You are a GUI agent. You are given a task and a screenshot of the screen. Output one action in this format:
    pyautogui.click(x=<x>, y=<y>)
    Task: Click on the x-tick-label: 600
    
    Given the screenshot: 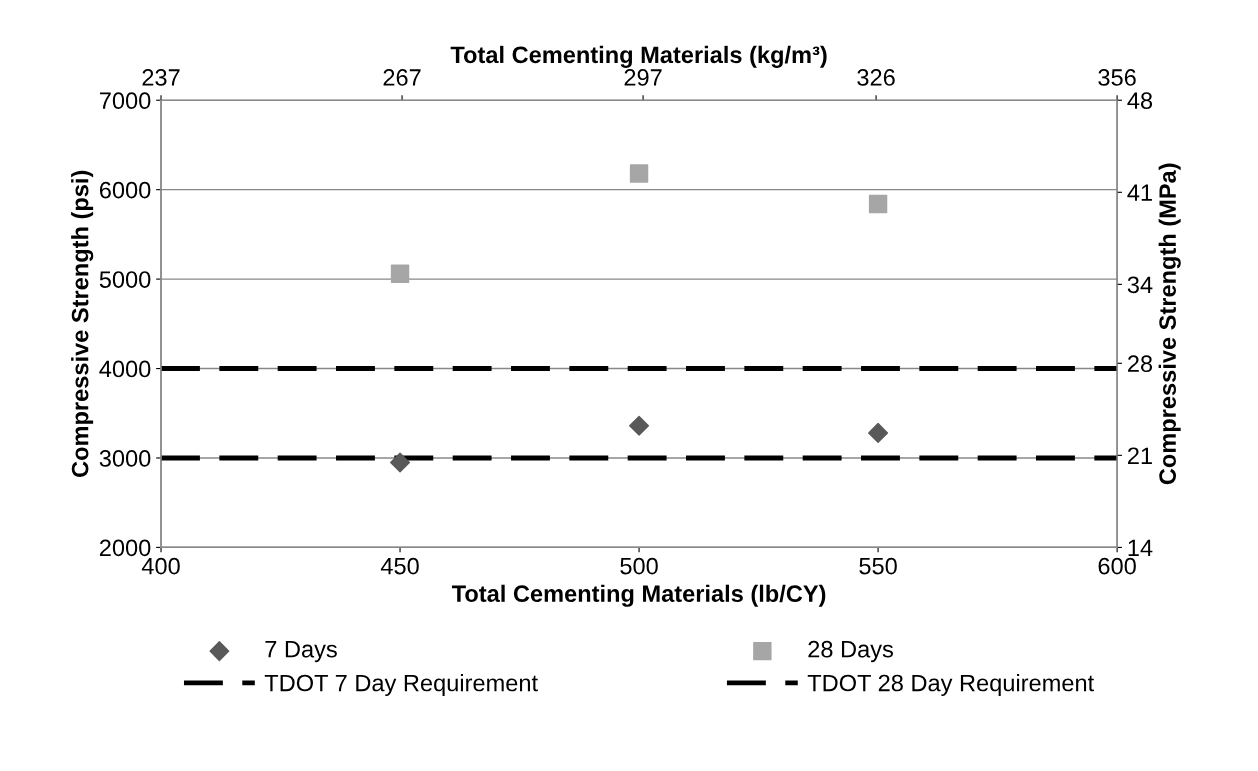 What is the action you would take?
    pyautogui.click(x=1117, y=566)
    